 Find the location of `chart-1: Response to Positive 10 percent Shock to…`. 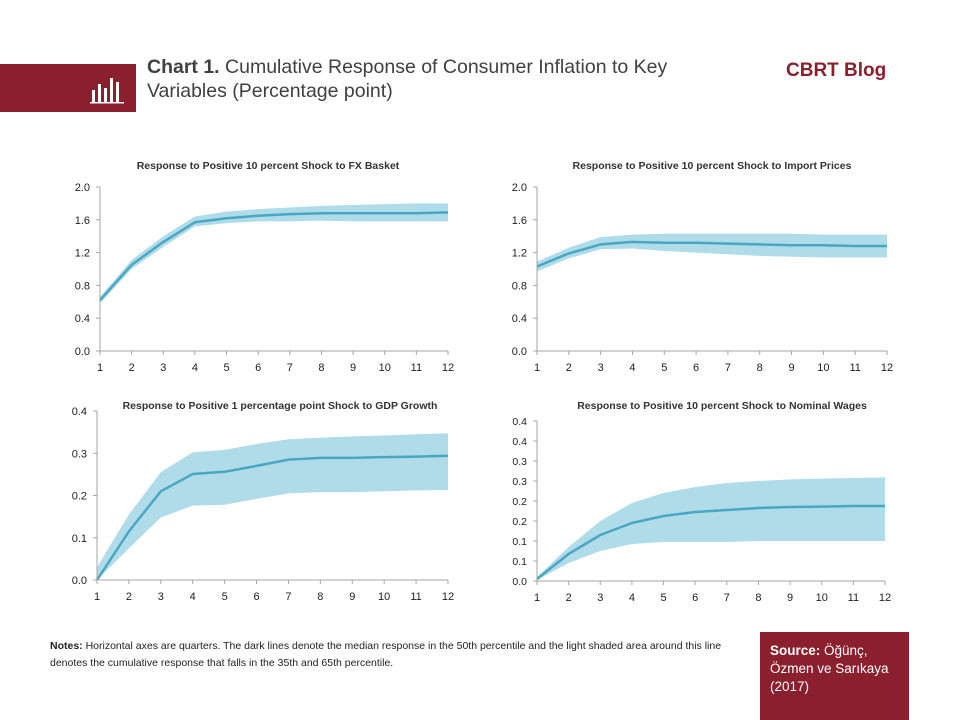

chart-1: Response to Positive 10 percent Shock to… is located at coordinates (264, 267).